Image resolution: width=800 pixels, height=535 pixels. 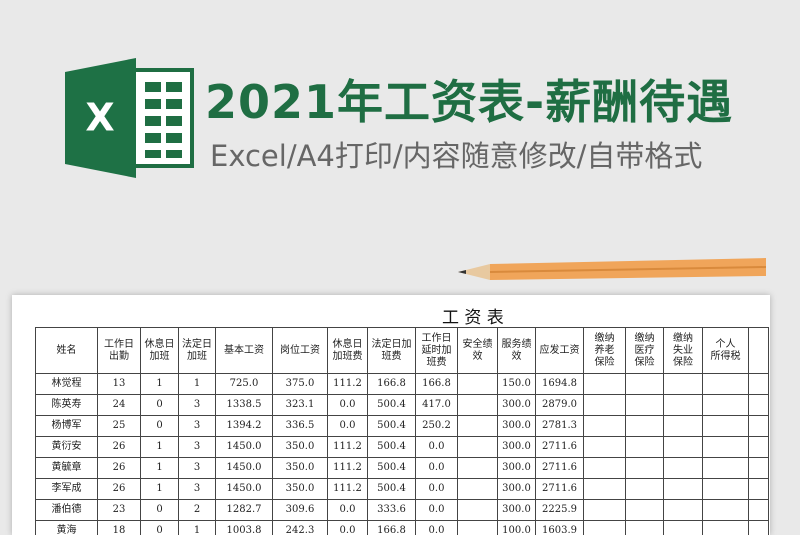 What do you see at coordinates (473, 315) in the screenshot?
I see `table-title: 工 资 表` at bounding box center [473, 315].